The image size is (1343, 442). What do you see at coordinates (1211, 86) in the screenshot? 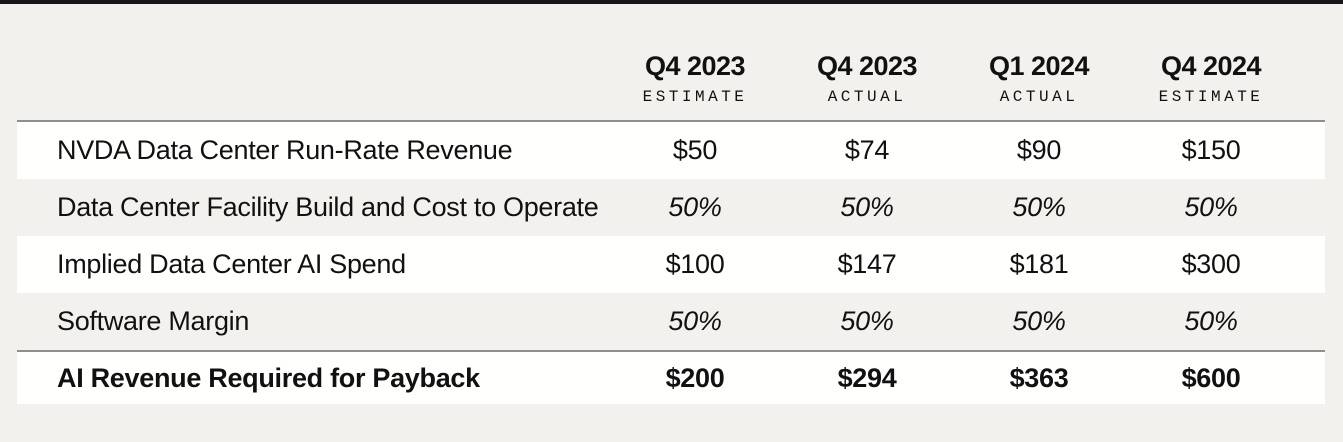
I see `column-header-q4-2024-estimate: Q4 2024 ESTIMATE` at bounding box center [1211, 86].